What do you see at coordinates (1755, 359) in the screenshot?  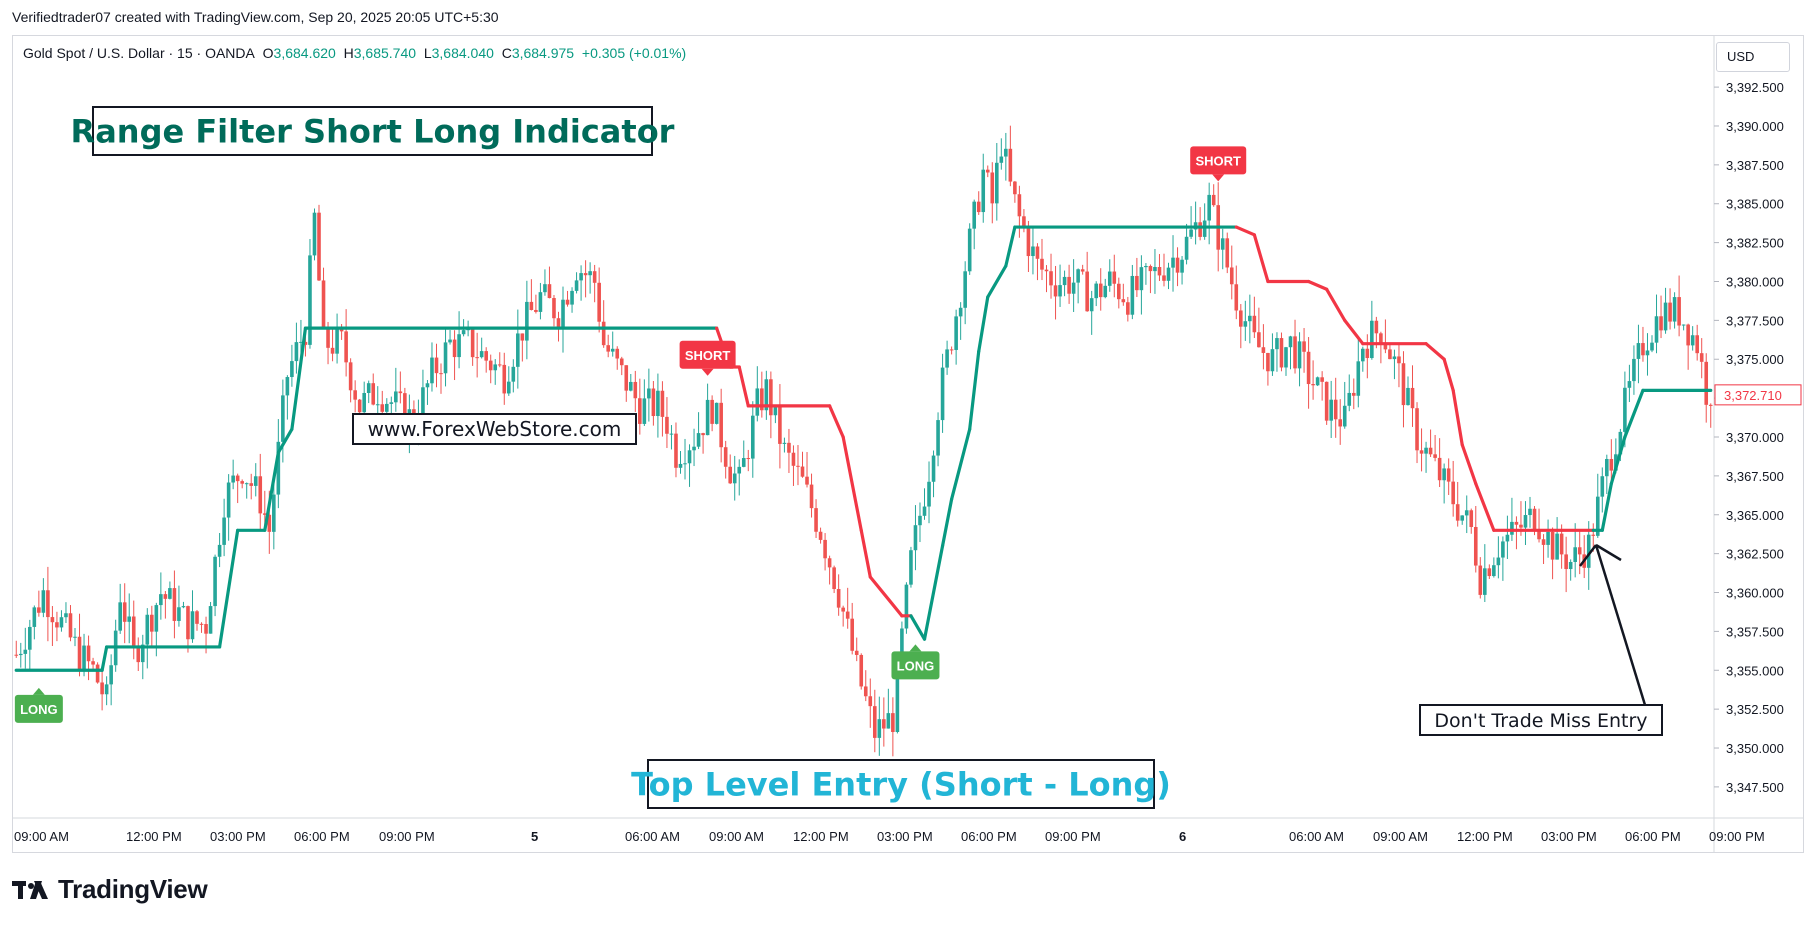 I see `price-tick-label: 3,375.000` at bounding box center [1755, 359].